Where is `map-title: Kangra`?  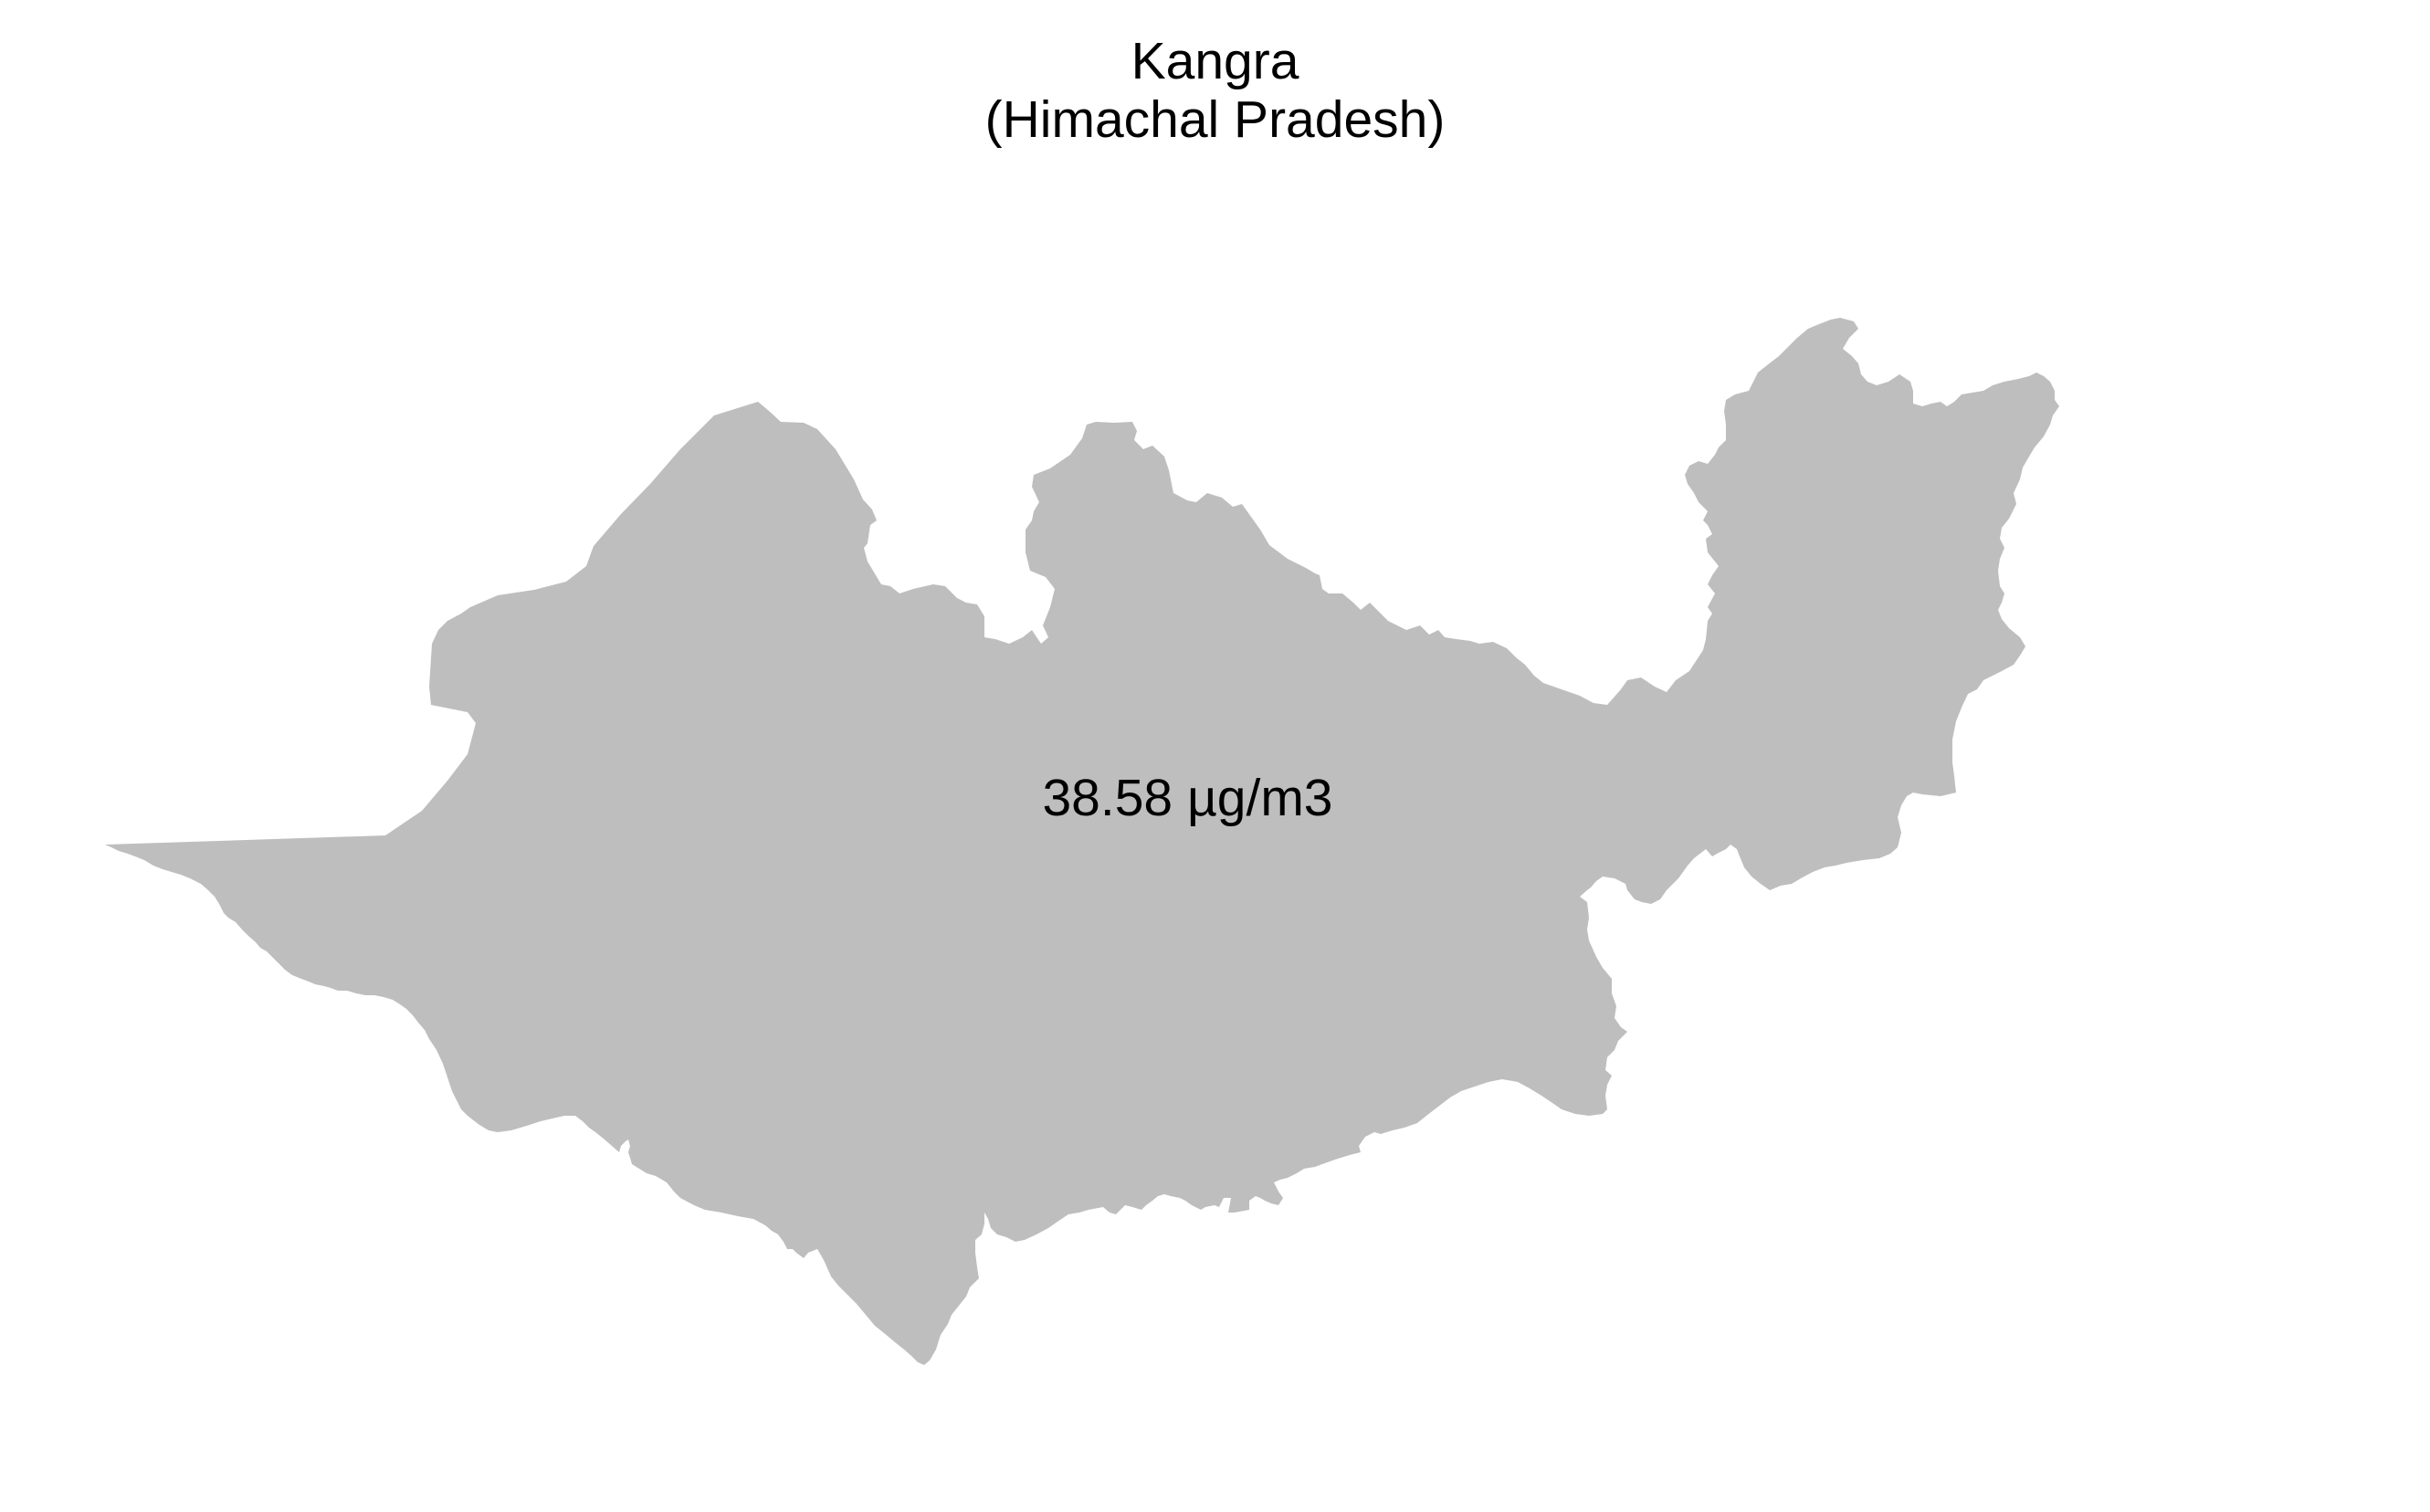 map-title: Kangra is located at coordinates (1215, 61).